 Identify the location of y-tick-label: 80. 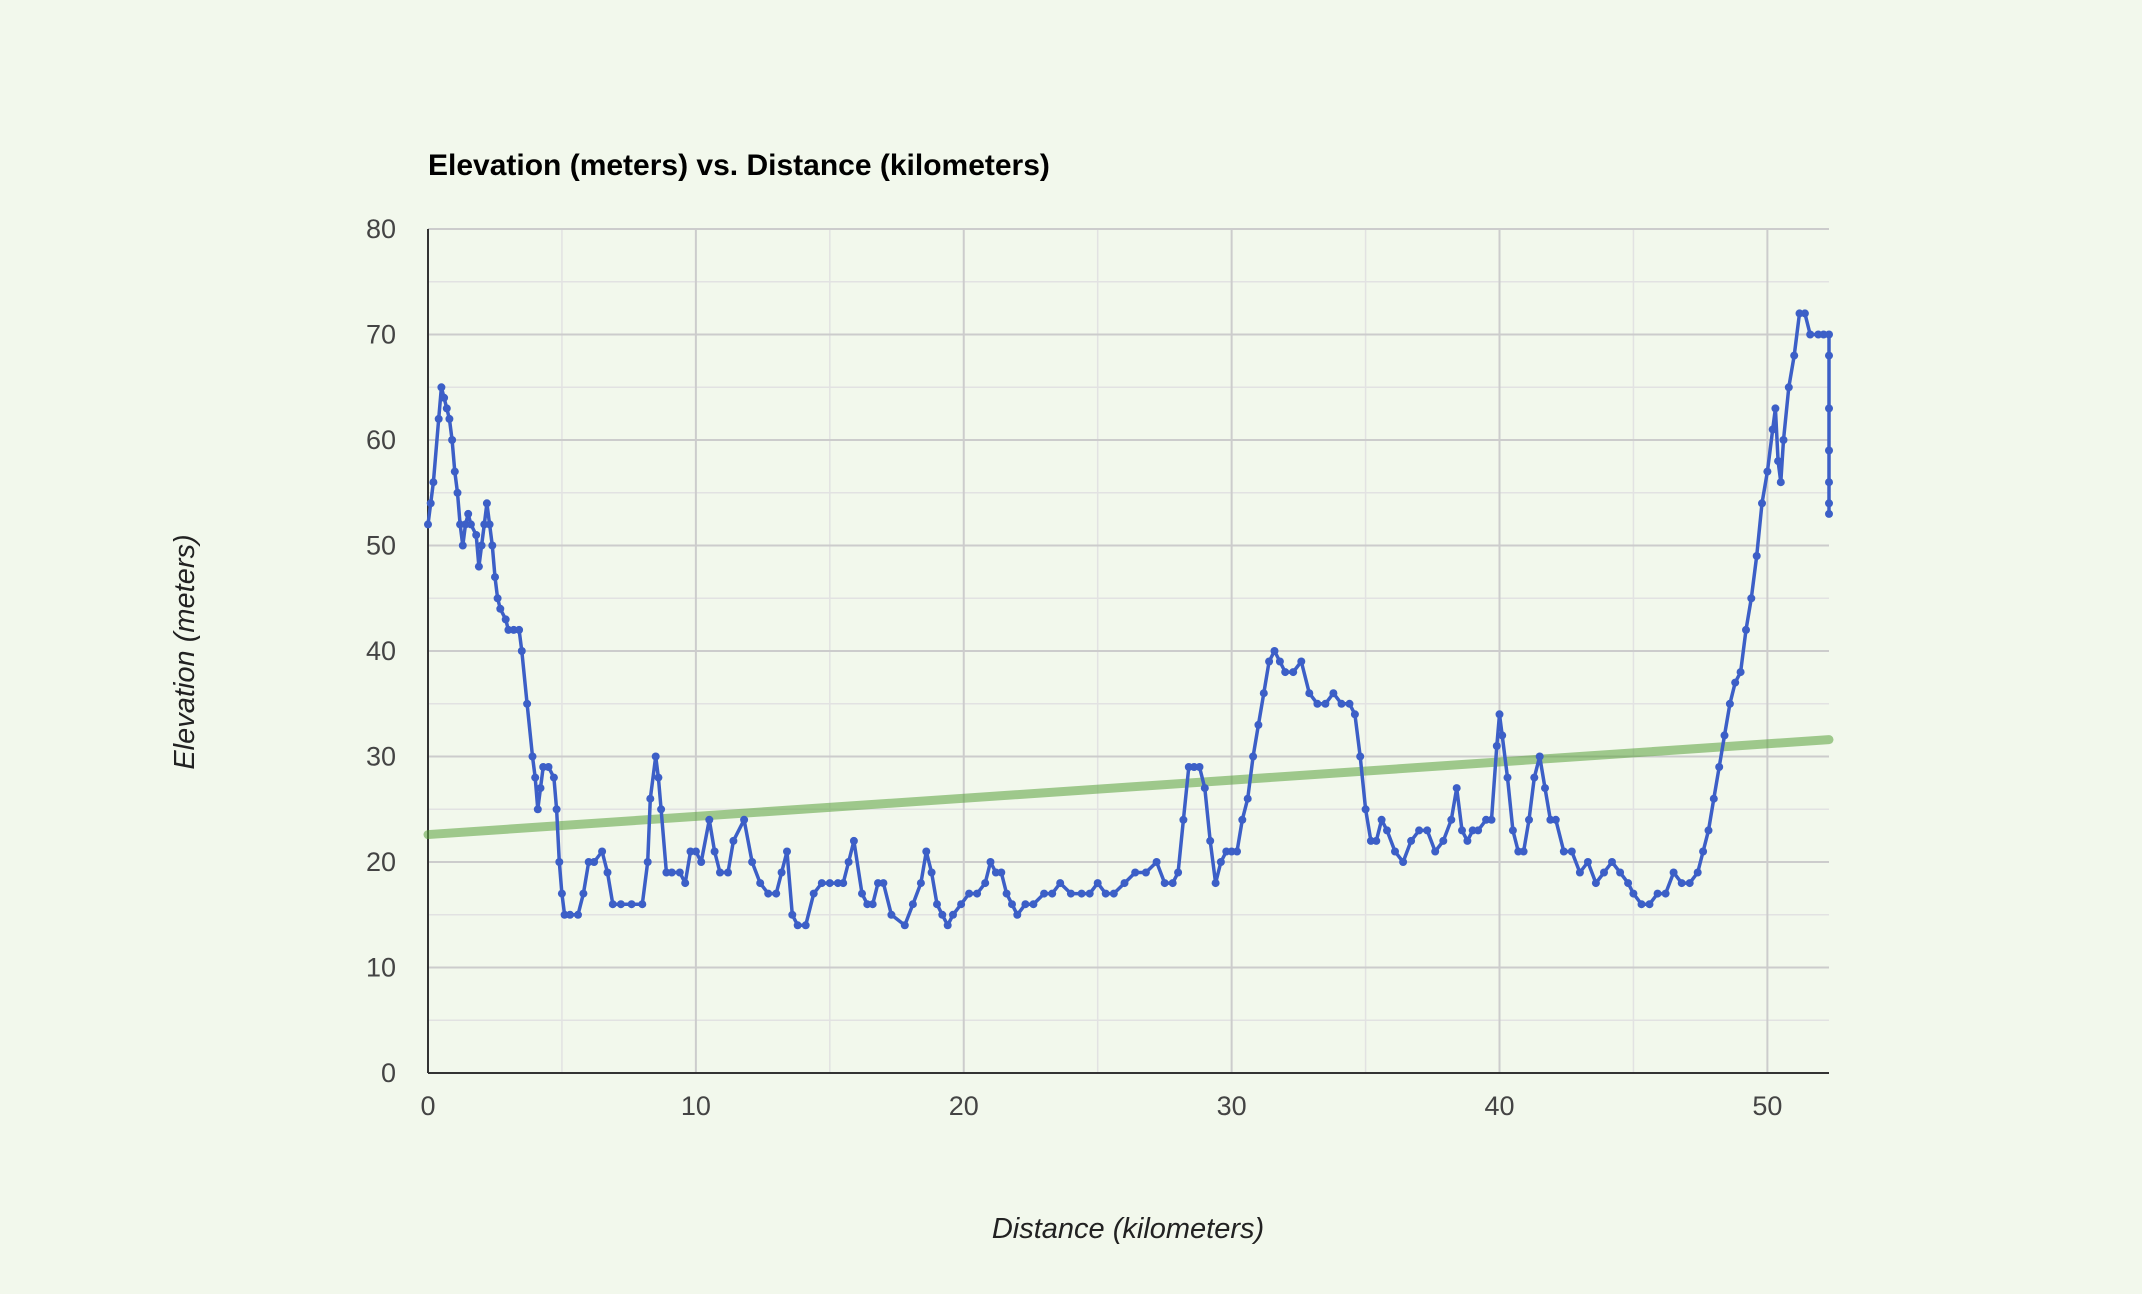
(381, 229).